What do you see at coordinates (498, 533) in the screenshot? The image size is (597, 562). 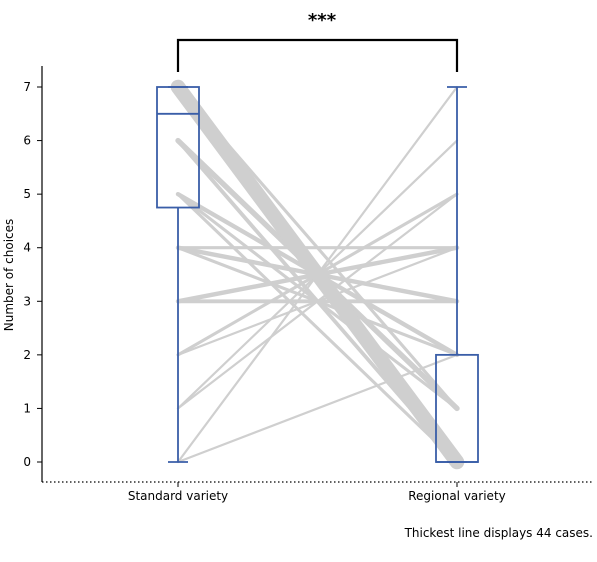 I see `footnote: Thickest line displays 44 cases.` at bounding box center [498, 533].